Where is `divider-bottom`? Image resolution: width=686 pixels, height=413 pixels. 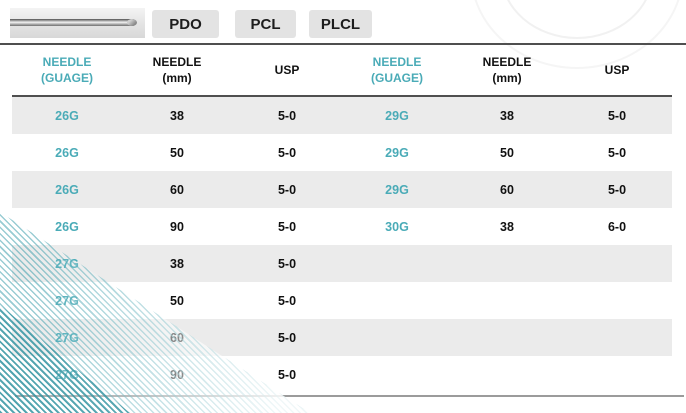
divider-bottom is located at coordinates (349, 396).